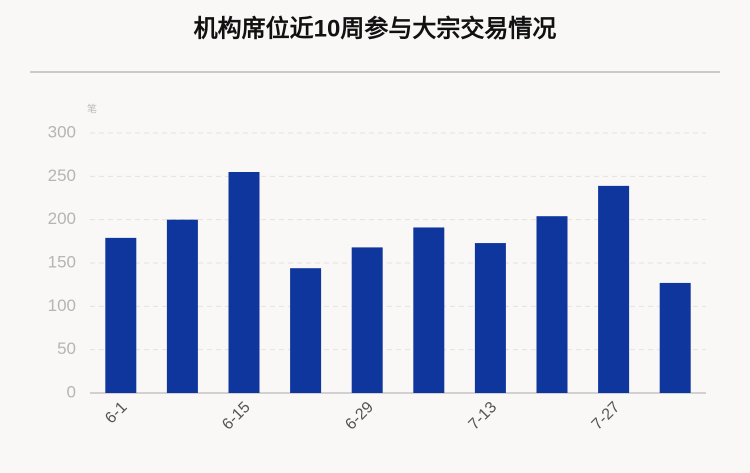 Image resolution: width=750 pixels, height=473 pixels. I want to click on y-axis-unit: 笔, so click(92, 109).